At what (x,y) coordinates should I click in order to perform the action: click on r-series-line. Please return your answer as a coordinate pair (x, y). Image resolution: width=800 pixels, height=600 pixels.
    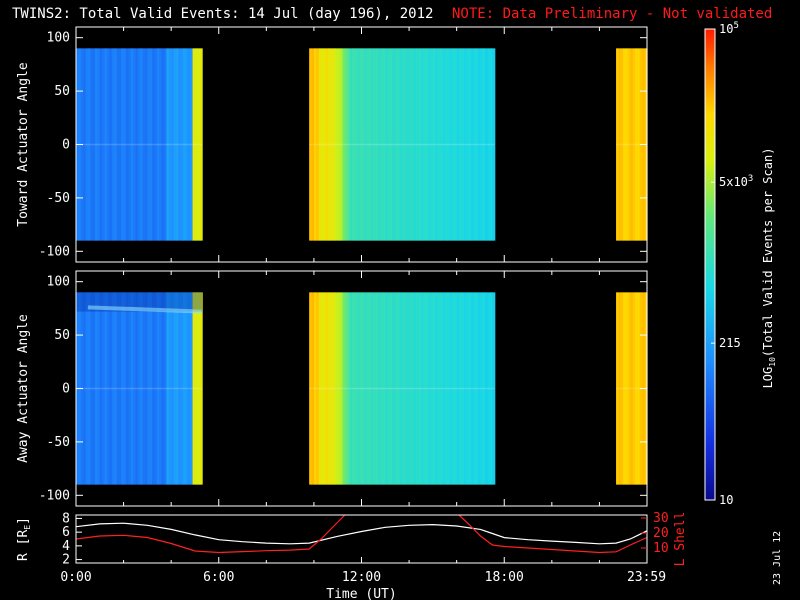
    Looking at the image, I should click on (361, 533).